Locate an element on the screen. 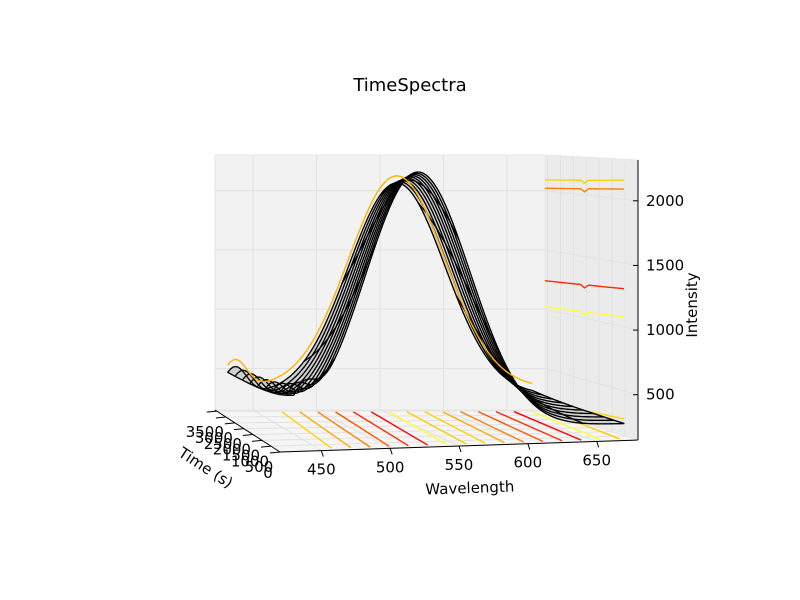 The width and height of the screenshot is (800, 600). z-axis-label: Intensity is located at coordinates (692, 304).